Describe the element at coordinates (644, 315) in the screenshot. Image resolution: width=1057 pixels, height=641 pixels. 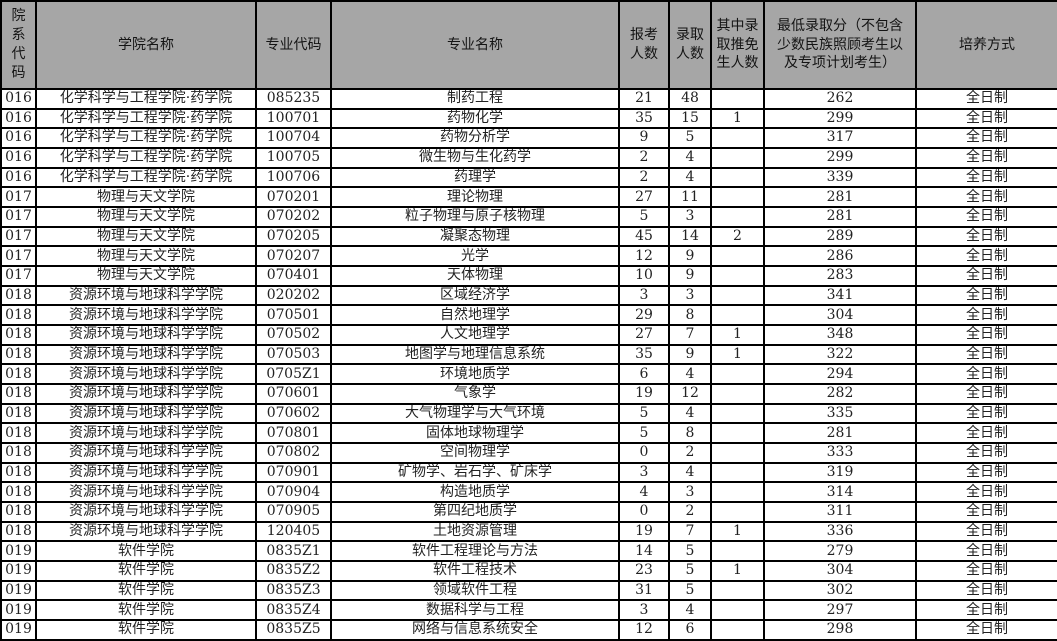
I see `cell-applicants: 29` at that location.